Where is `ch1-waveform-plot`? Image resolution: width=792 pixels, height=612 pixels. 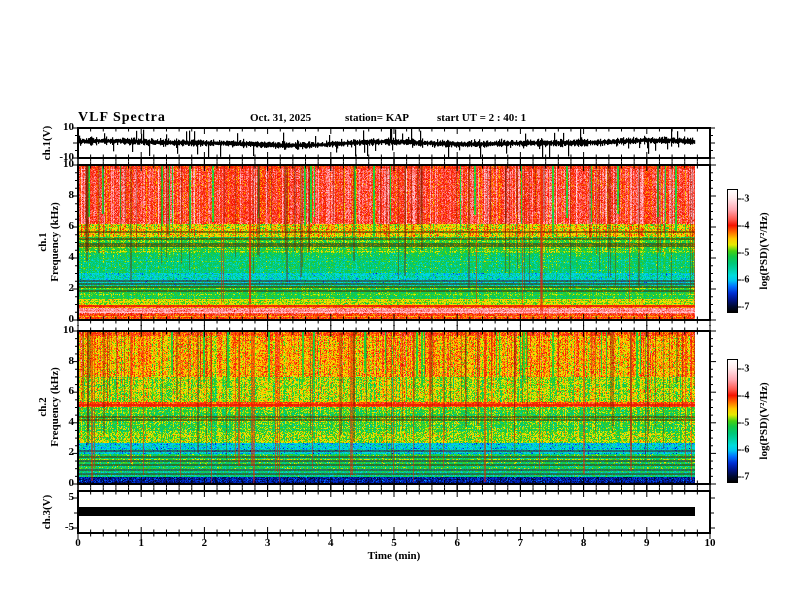 ch1-waveform-plot is located at coordinates (394, 143).